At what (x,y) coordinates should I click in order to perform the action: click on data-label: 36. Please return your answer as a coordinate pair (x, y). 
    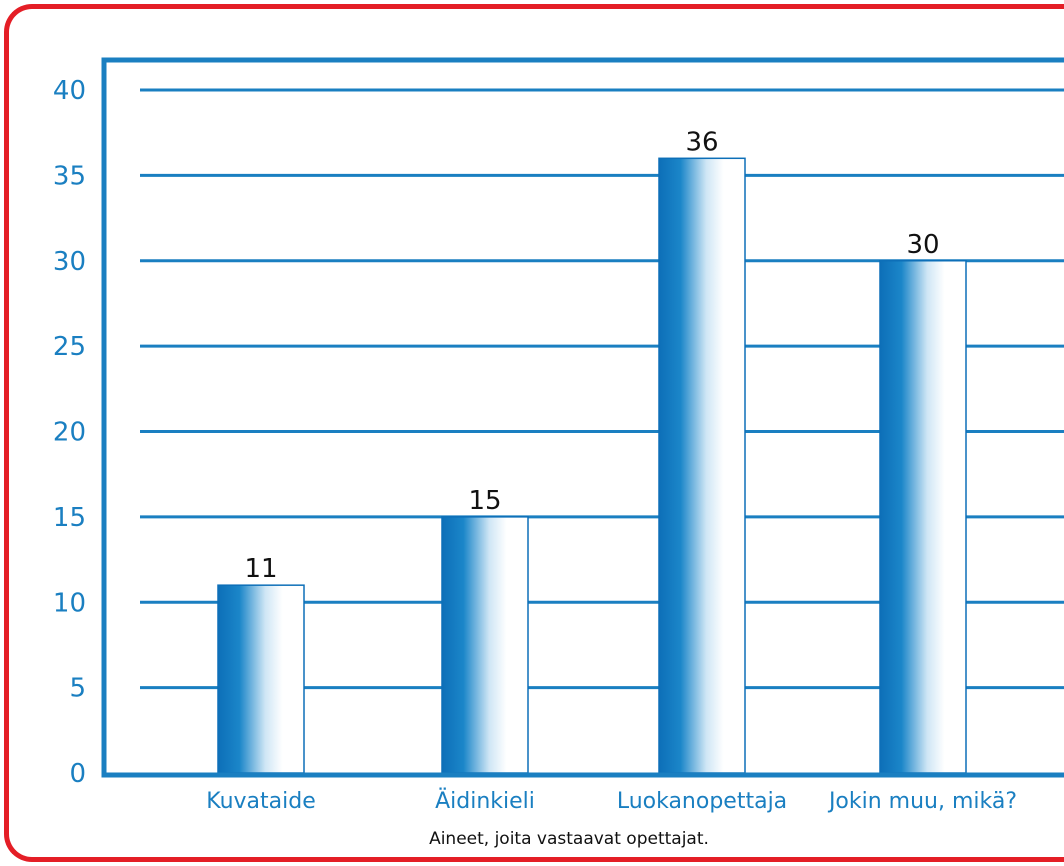
    Looking at the image, I should click on (701, 142).